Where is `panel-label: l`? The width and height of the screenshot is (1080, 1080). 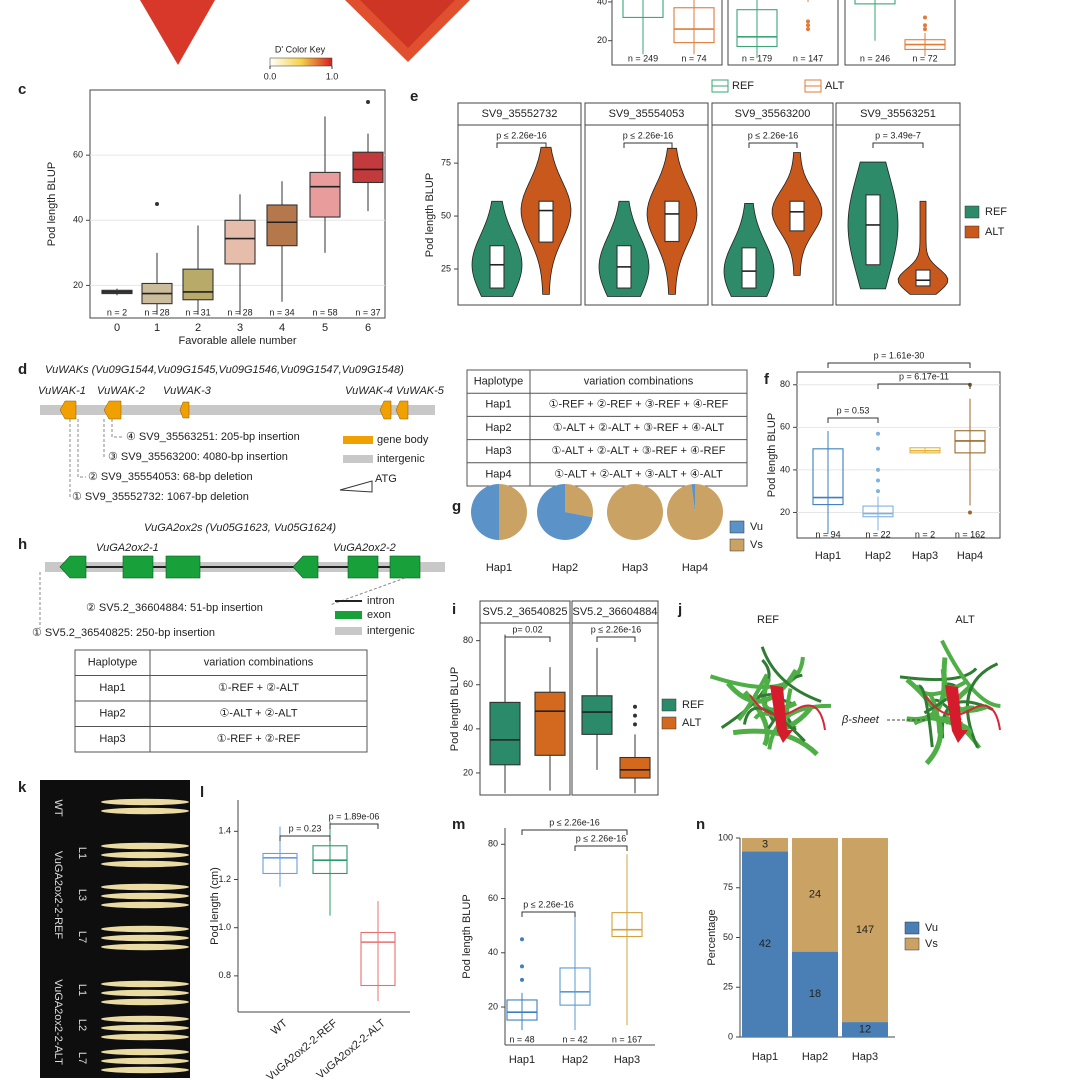
panel-label: l is located at coordinates (202, 792).